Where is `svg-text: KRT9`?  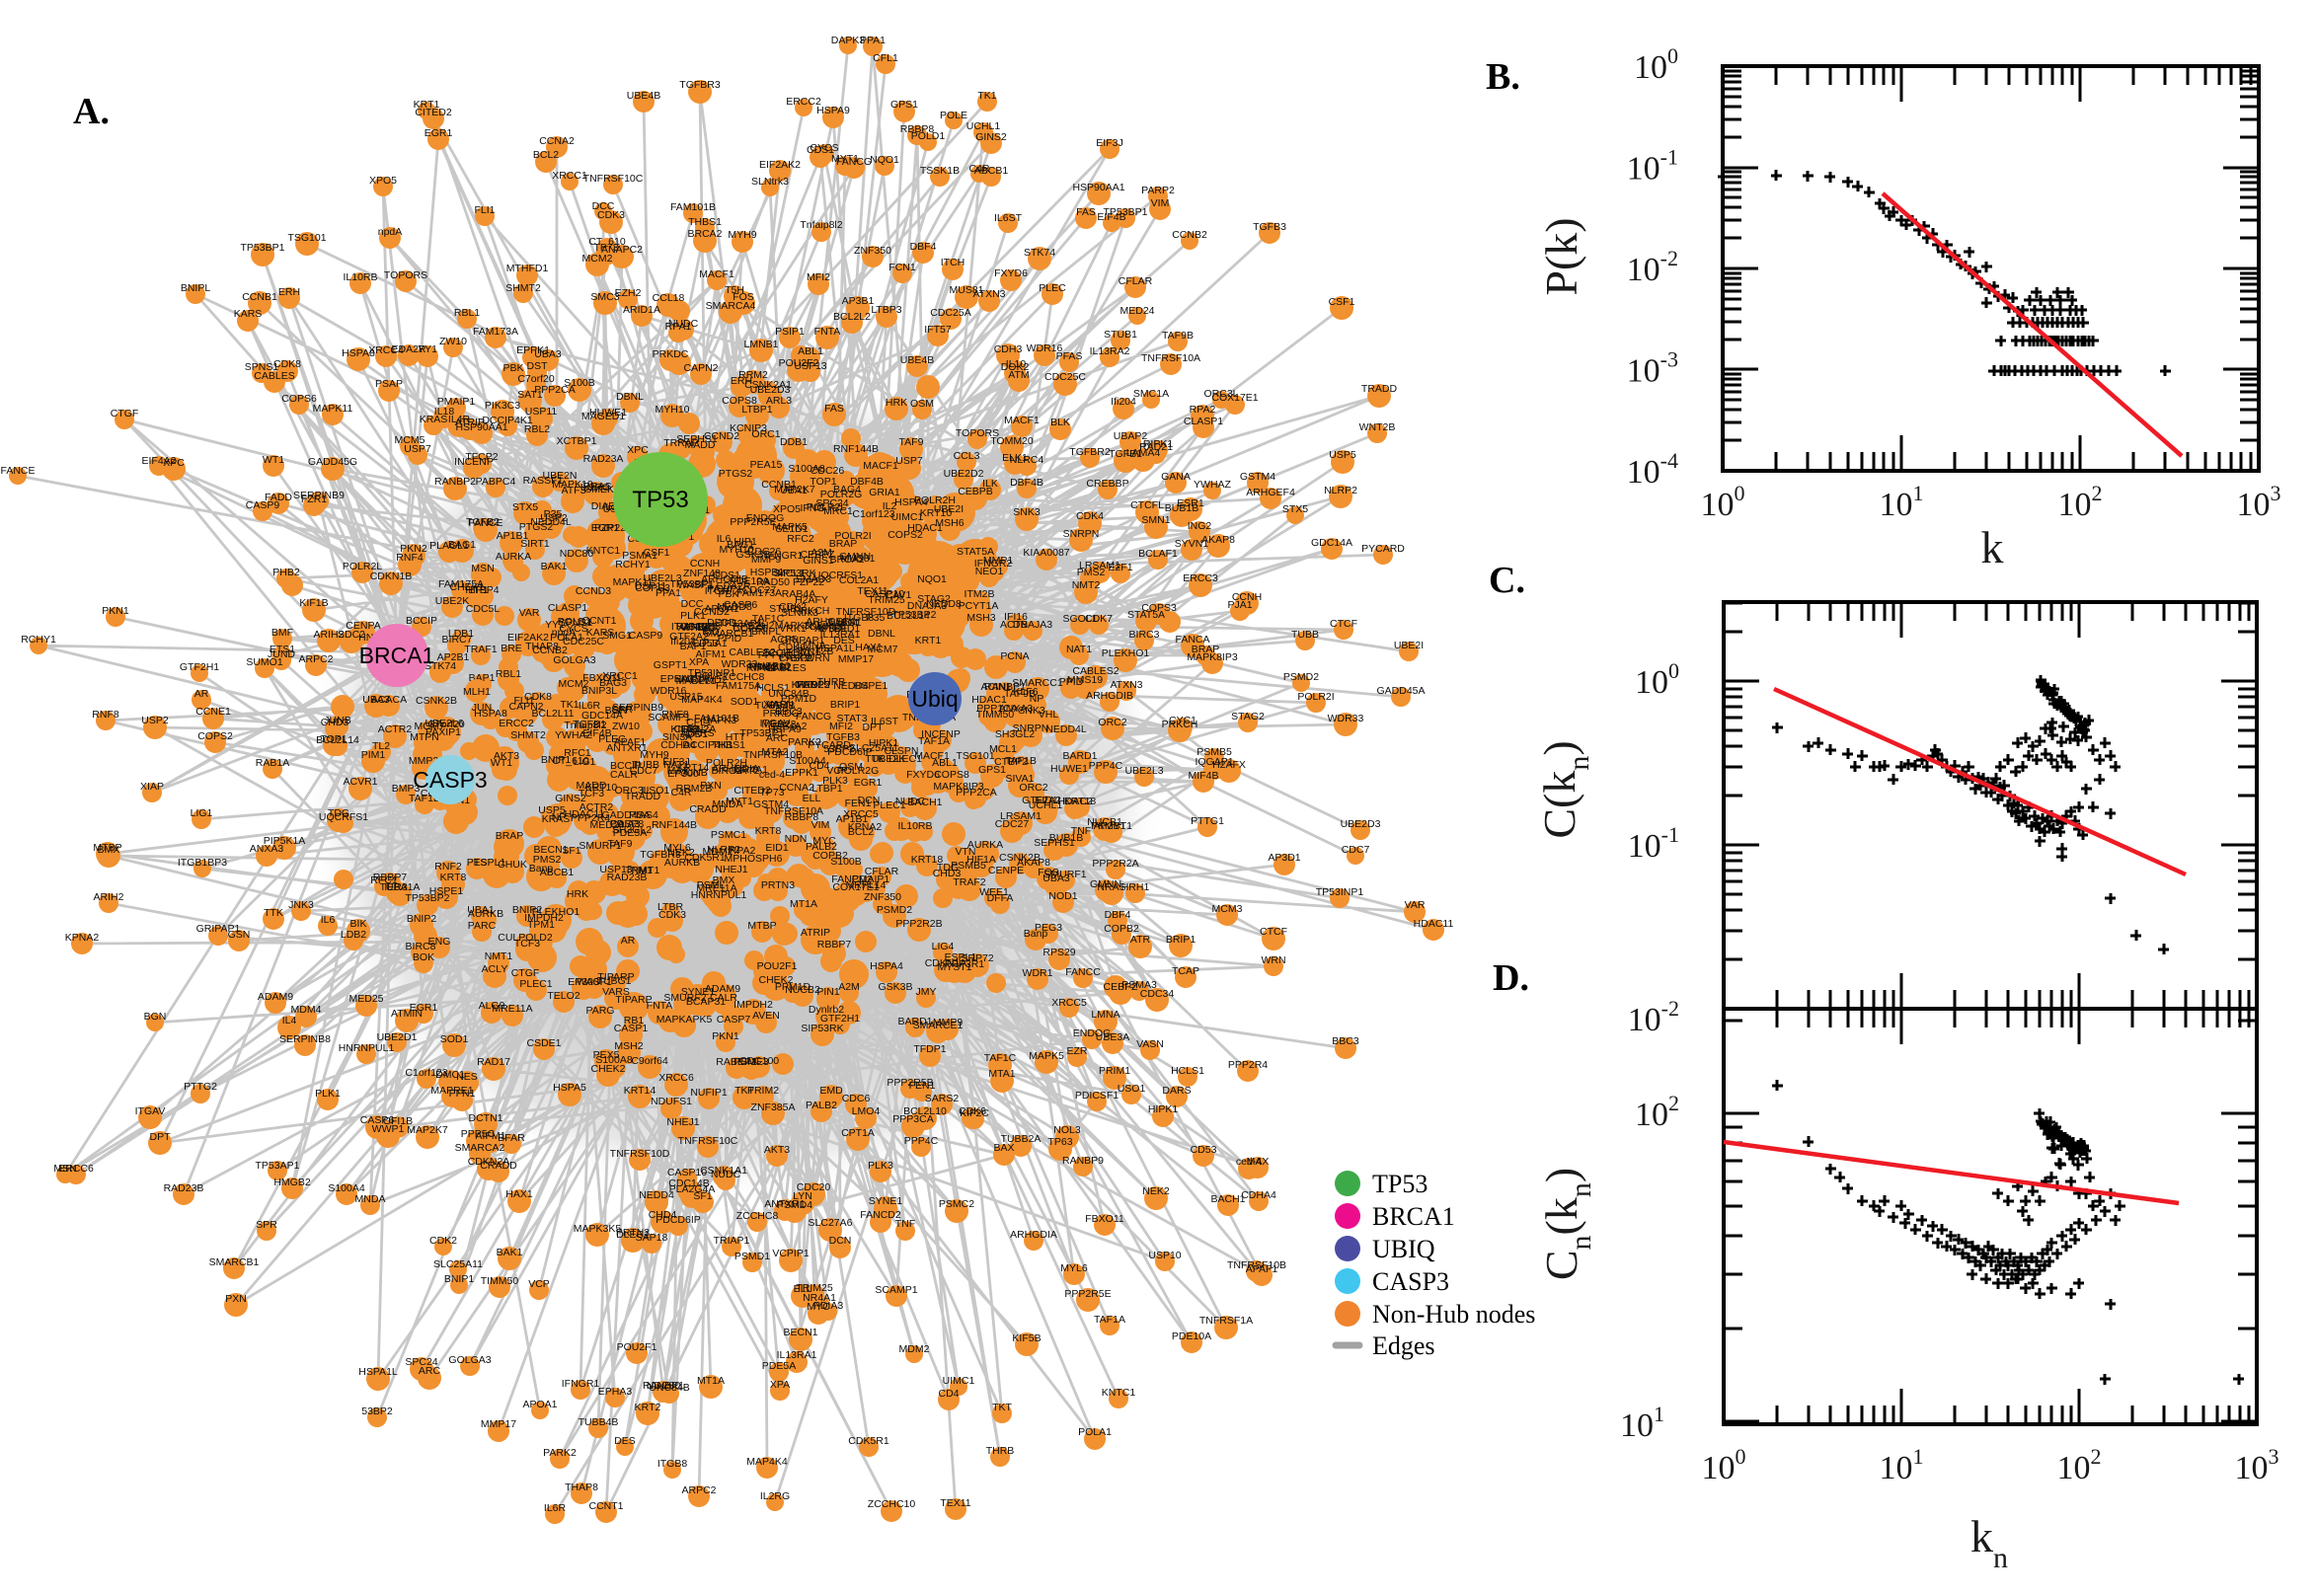
svg-text: KRT9 is located at coordinates (805, 685).